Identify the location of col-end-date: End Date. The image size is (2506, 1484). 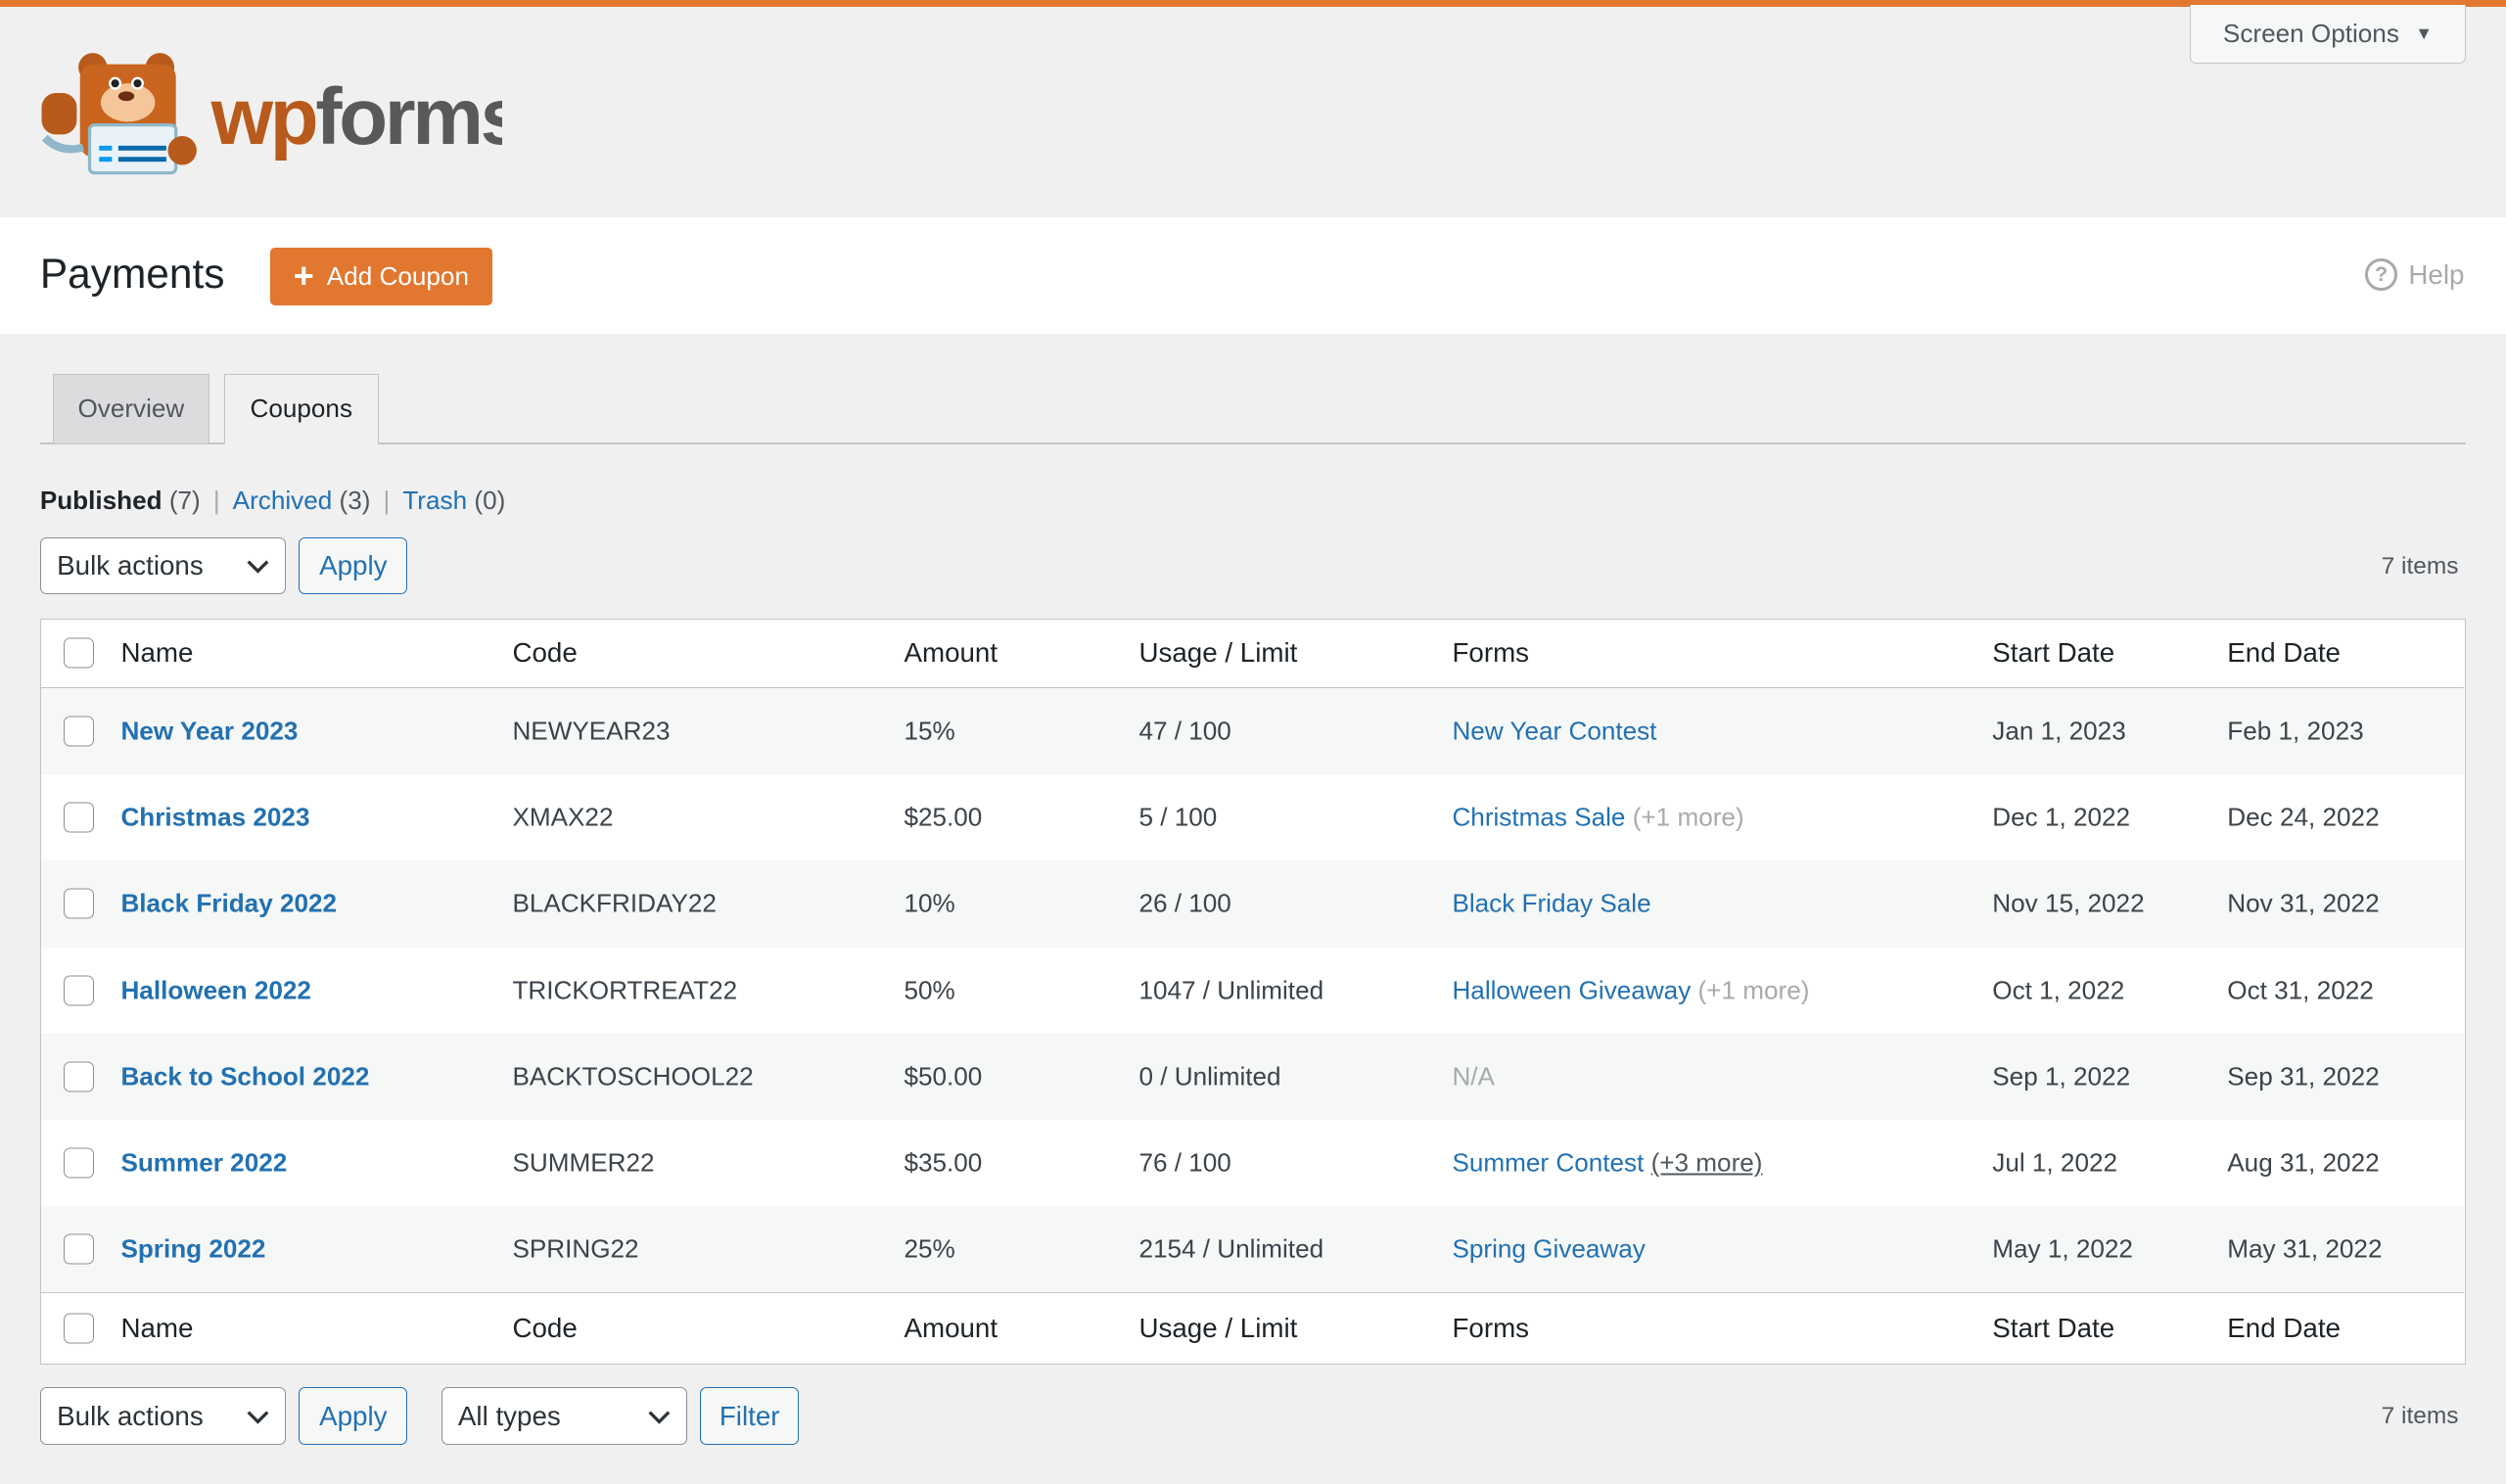
(2284, 653).